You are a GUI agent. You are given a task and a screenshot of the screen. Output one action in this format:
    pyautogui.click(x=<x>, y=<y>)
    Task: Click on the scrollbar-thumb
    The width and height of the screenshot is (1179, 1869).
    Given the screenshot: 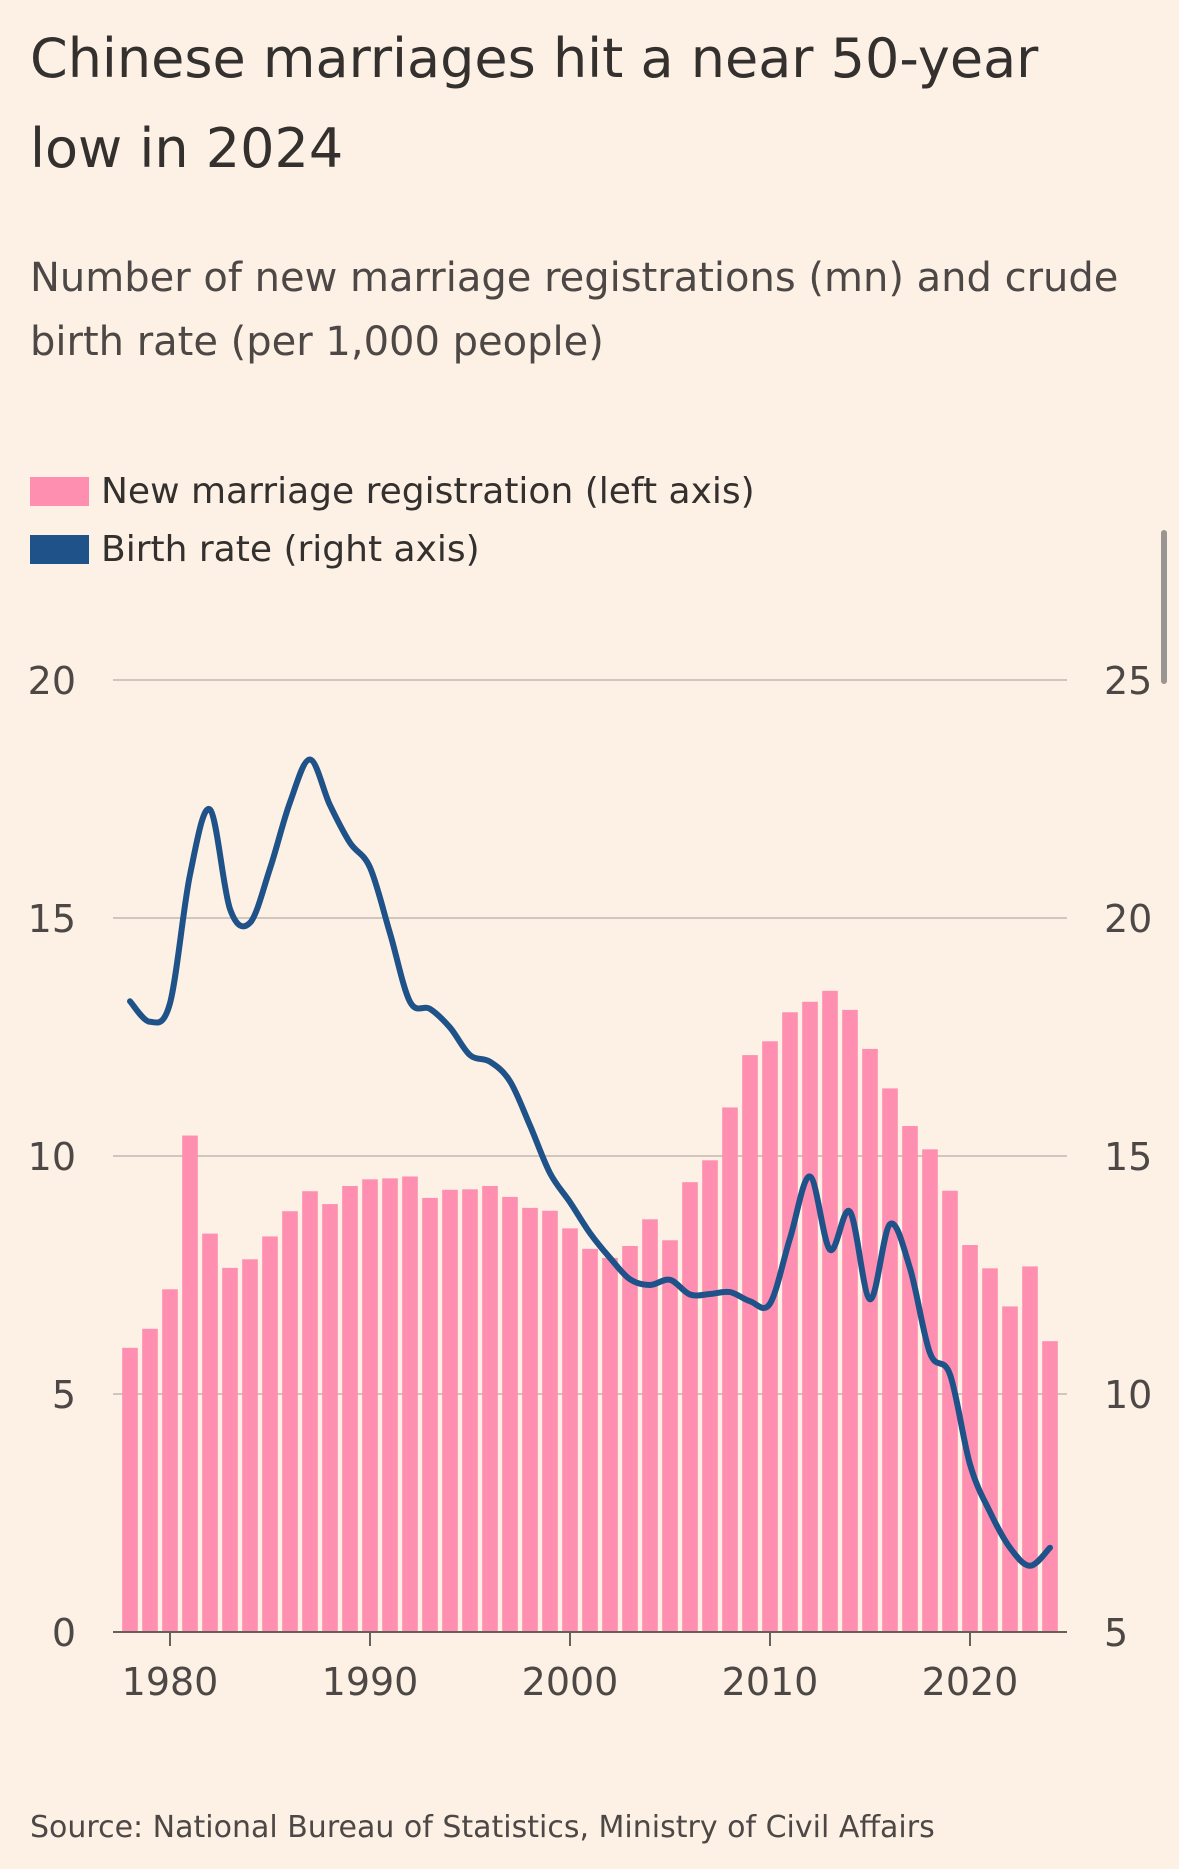 What is the action you would take?
    pyautogui.click(x=1164, y=607)
    